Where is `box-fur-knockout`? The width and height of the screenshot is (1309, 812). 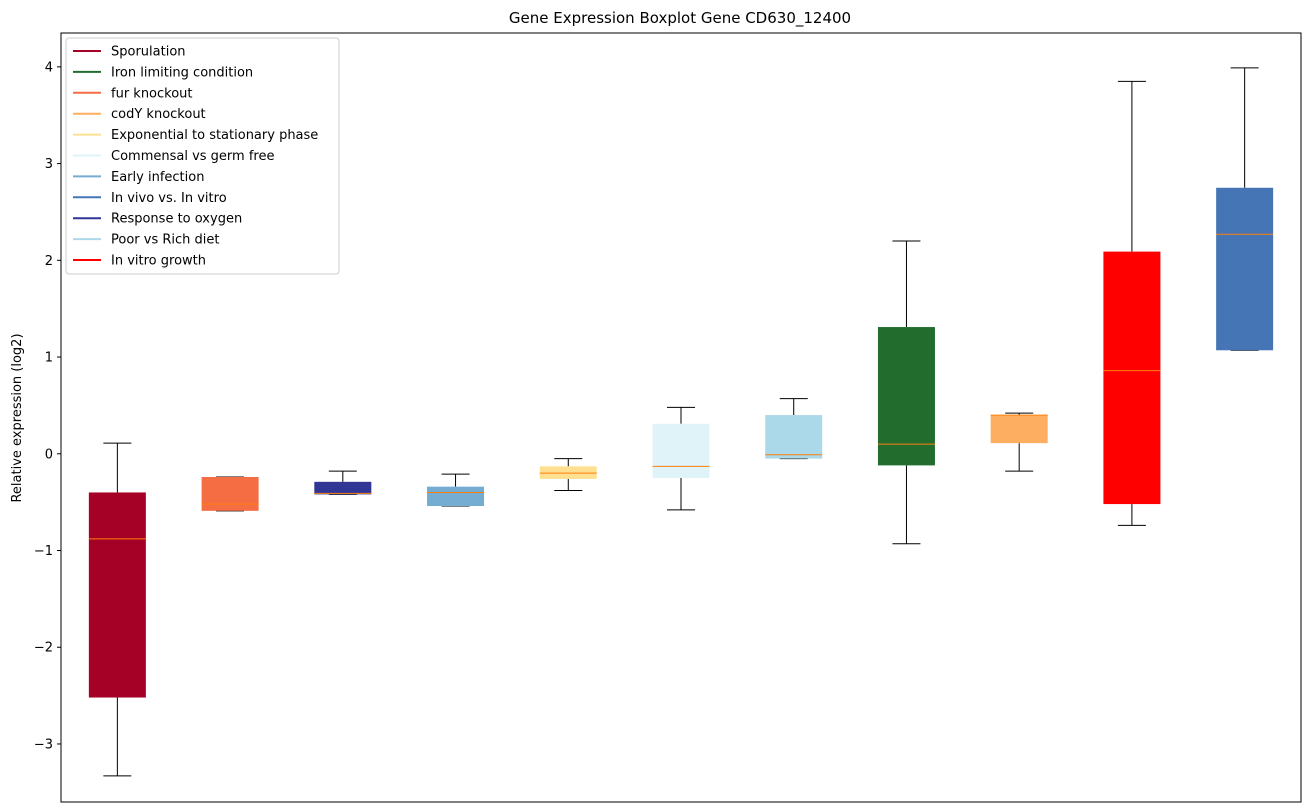 box-fur-knockout is located at coordinates (230, 494).